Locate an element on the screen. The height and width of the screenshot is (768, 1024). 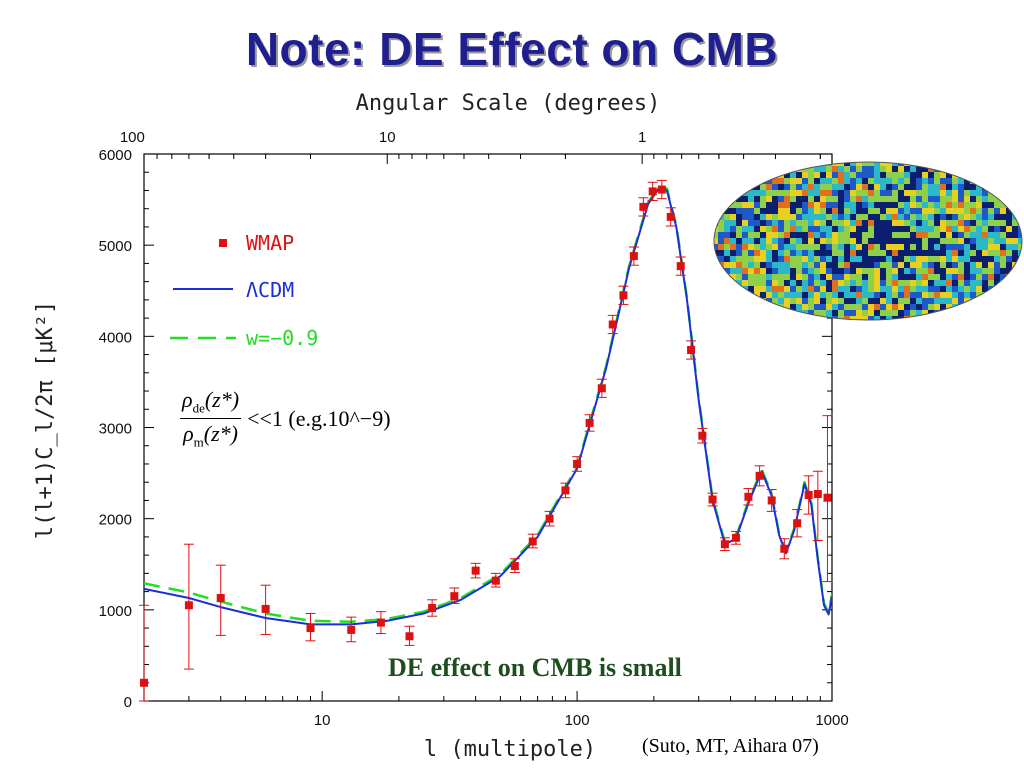
x-tick-label: 1000 is located at coordinates (831, 720).